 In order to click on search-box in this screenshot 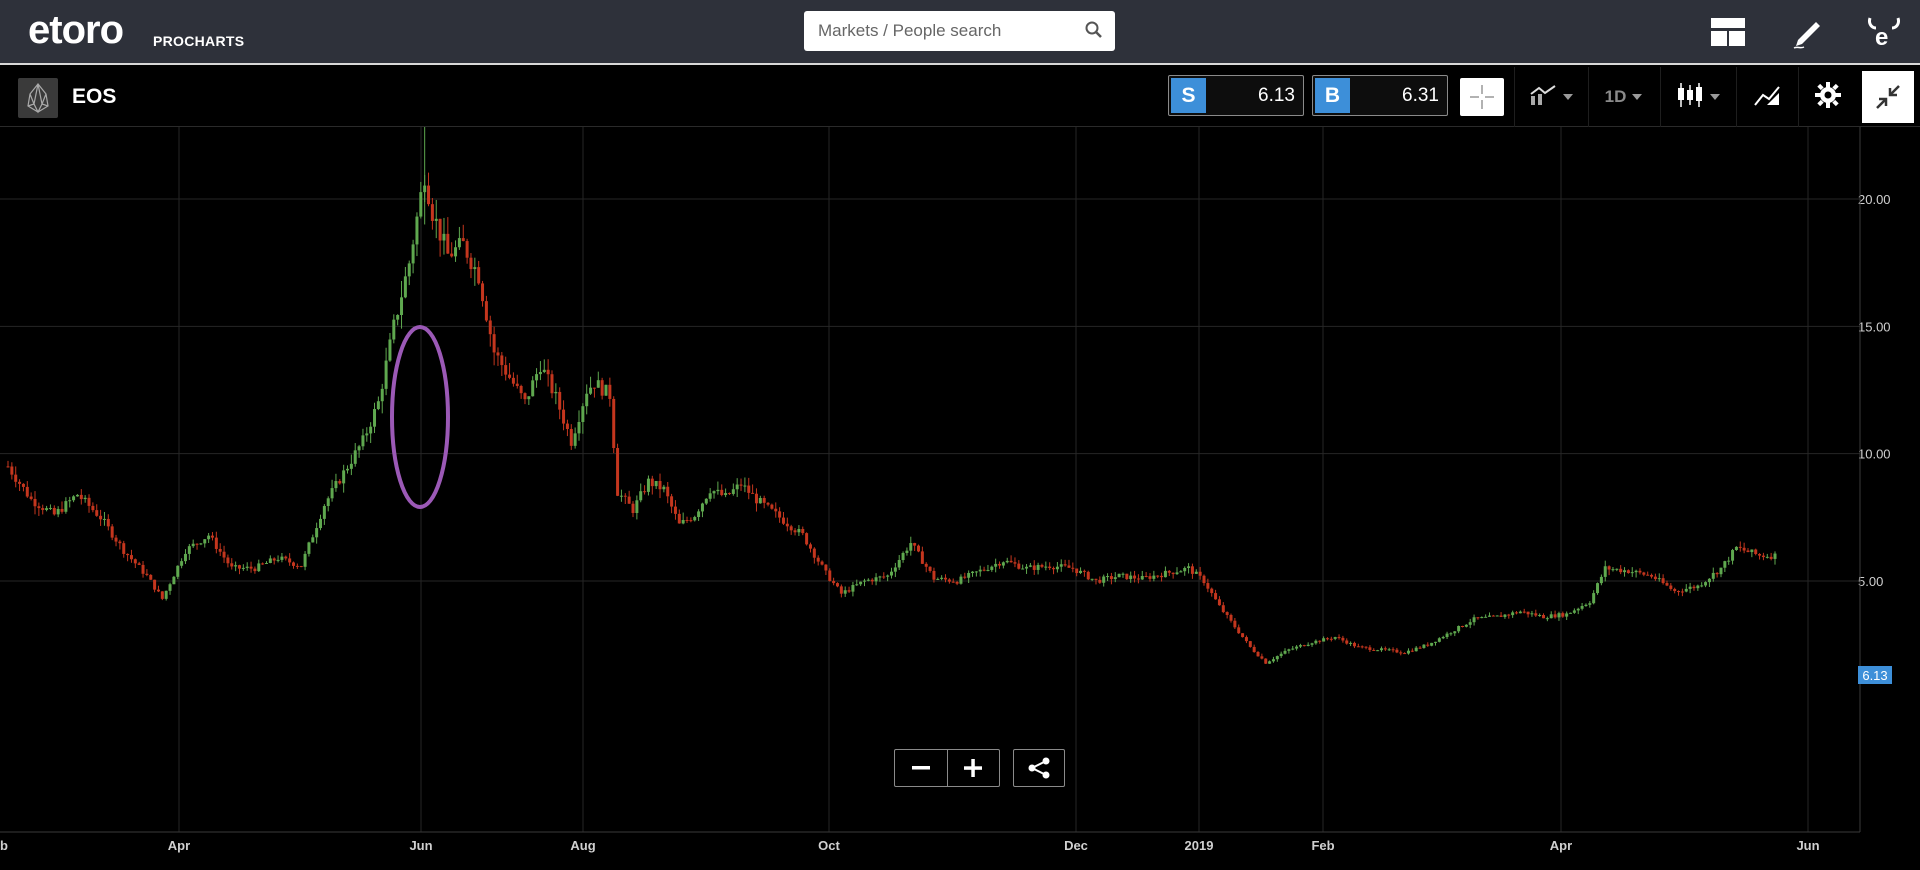, I will do `click(959, 31)`.